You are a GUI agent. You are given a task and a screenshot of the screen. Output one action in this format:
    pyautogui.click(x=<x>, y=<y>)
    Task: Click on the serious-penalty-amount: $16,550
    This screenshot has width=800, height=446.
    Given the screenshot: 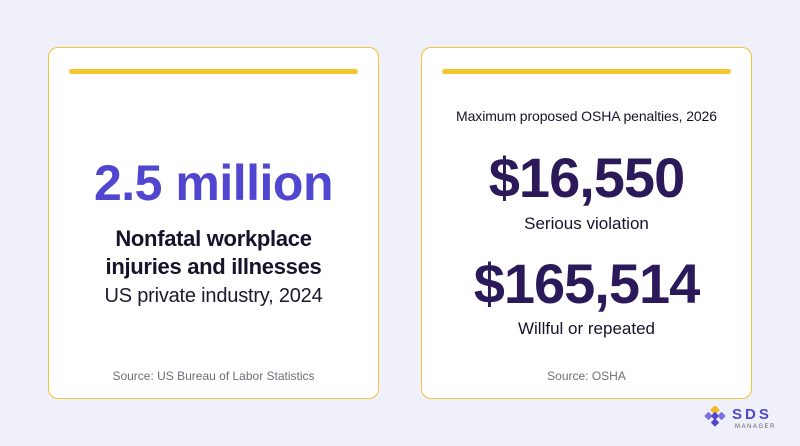 What is the action you would take?
    pyautogui.click(x=586, y=177)
    